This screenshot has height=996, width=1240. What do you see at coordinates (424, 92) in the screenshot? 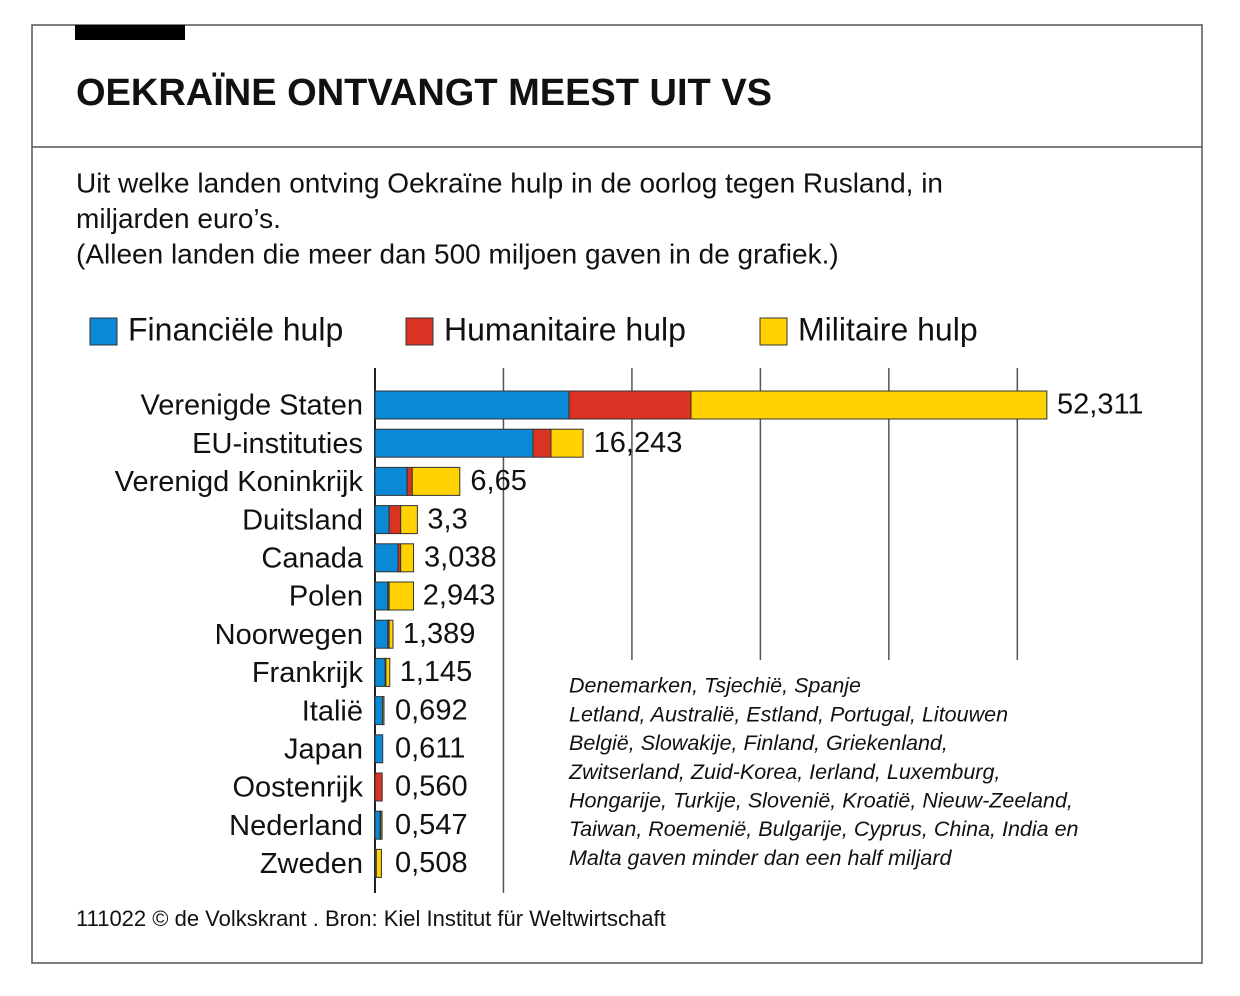
I see `chart-title: OEKRAÏNE ONTVANGT MEEST UIT VS` at bounding box center [424, 92].